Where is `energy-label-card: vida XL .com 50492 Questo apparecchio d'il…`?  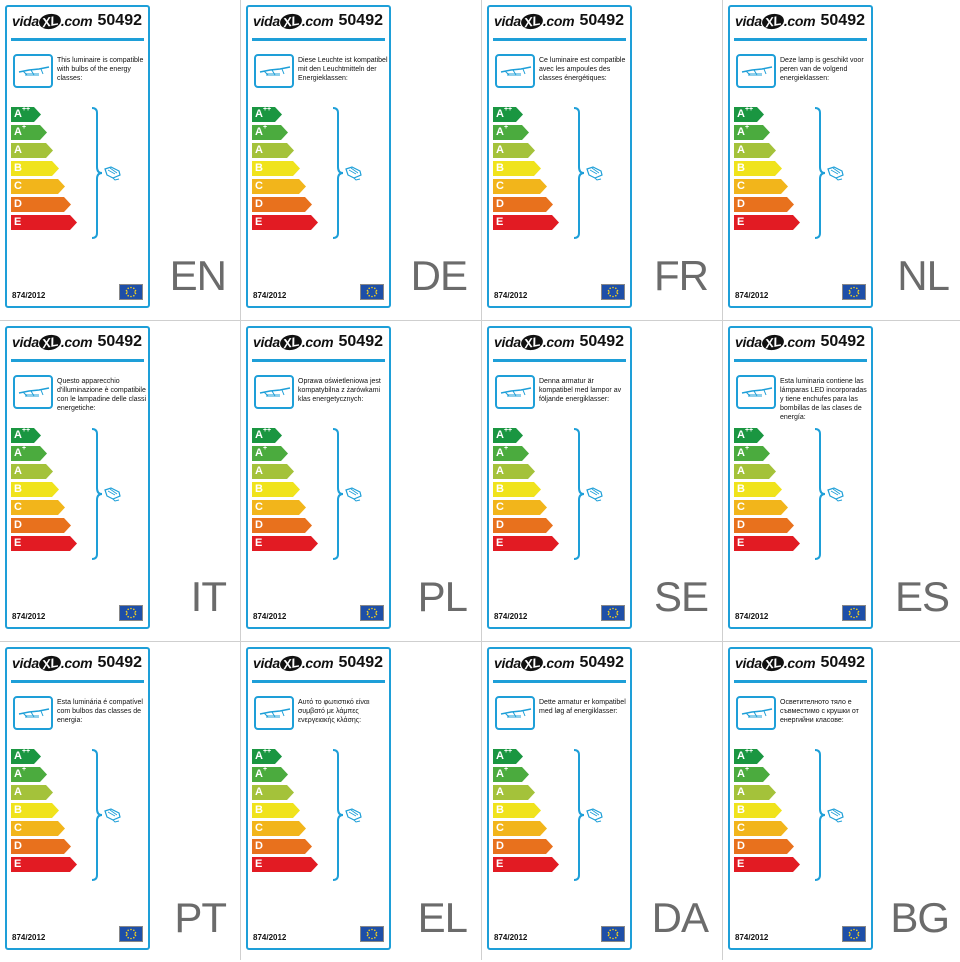 energy-label-card: vida XL .com 50492 Questo apparecchio d'il… is located at coordinates (77, 477).